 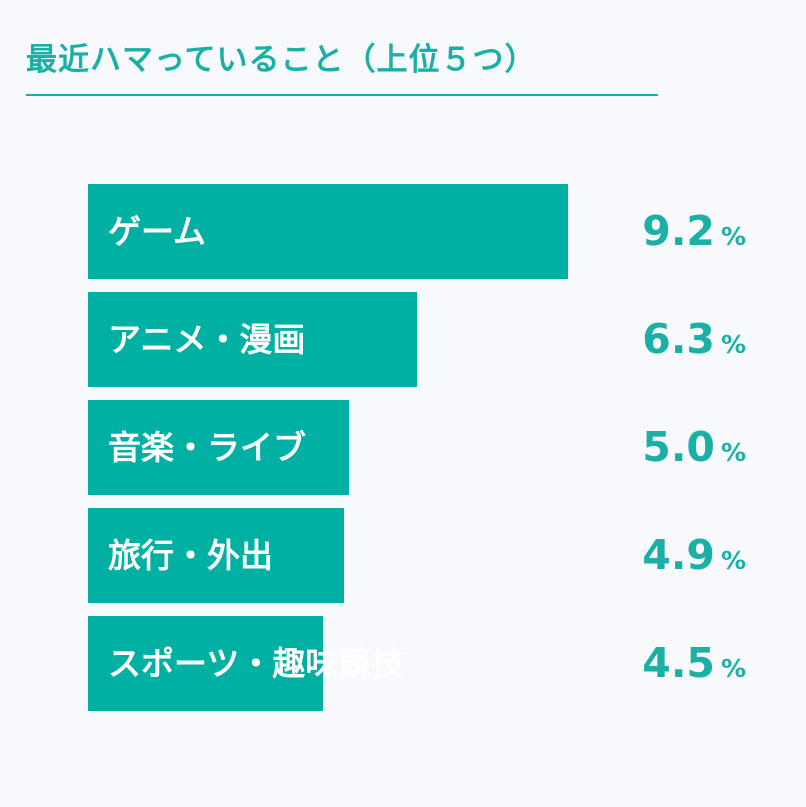 I want to click on bar-value-label: 6.3%, so click(x=694, y=339).